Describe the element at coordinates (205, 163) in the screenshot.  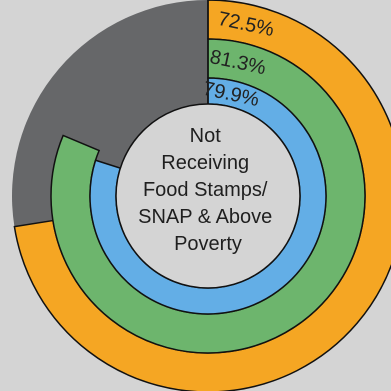
I see `center-label-line: Receiving` at that location.